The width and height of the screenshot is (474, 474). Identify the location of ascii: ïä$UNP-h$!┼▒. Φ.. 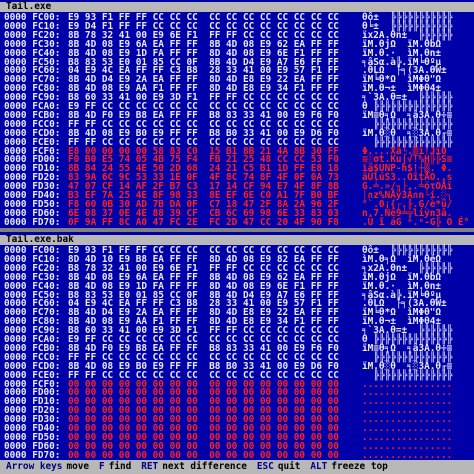
(407, 169).